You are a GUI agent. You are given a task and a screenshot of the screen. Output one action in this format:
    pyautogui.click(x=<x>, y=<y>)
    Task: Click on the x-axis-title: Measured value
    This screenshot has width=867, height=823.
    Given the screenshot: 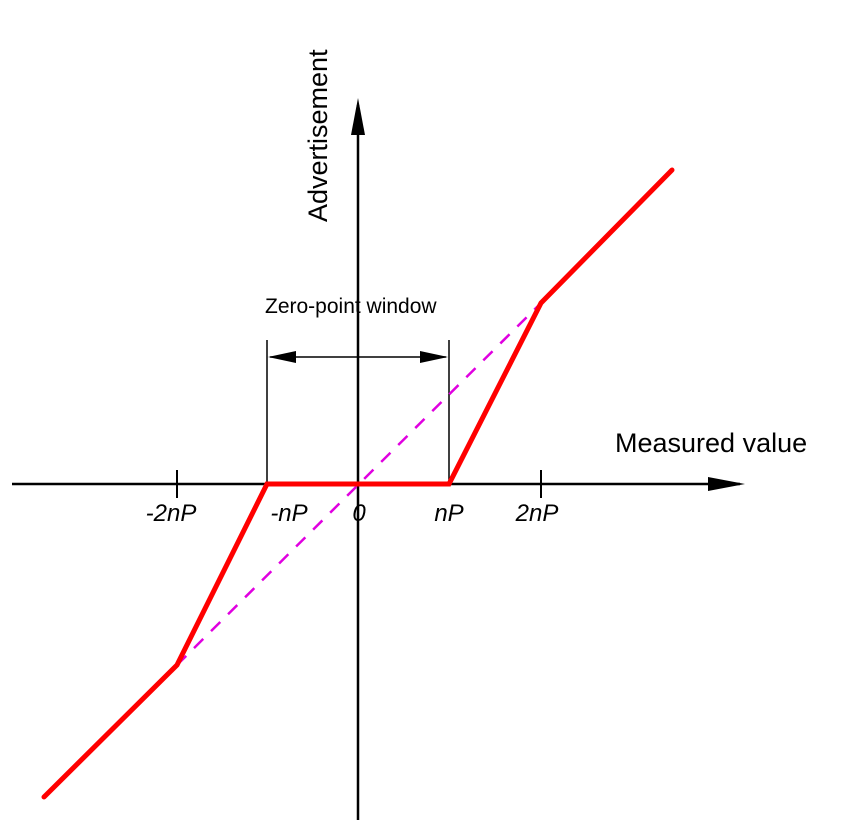 What is the action you would take?
    pyautogui.click(x=711, y=443)
    